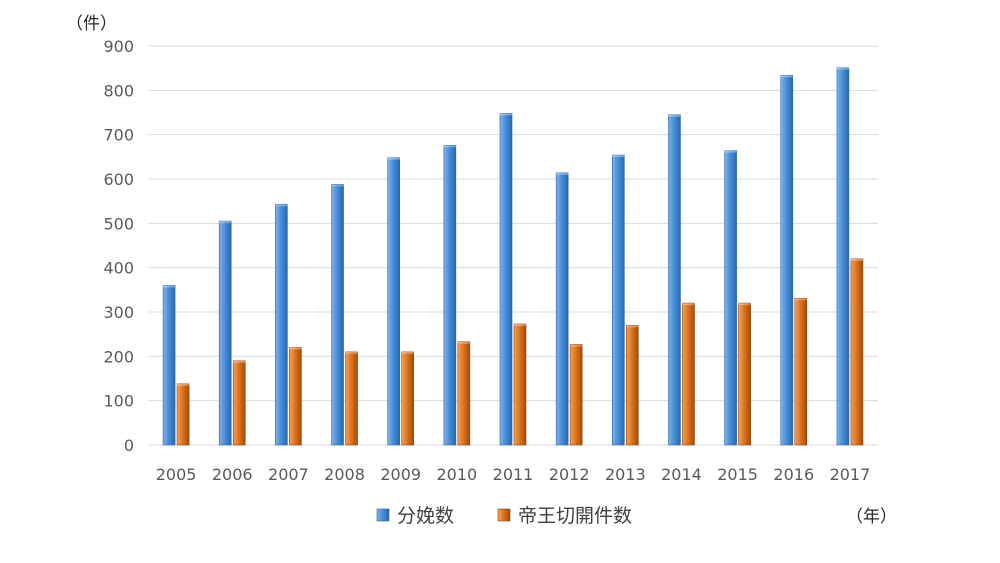 The height and width of the screenshot is (563, 1000). Describe the element at coordinates (232, 474) in the screenshot. I see `x-tick-label: 2006` at that location.